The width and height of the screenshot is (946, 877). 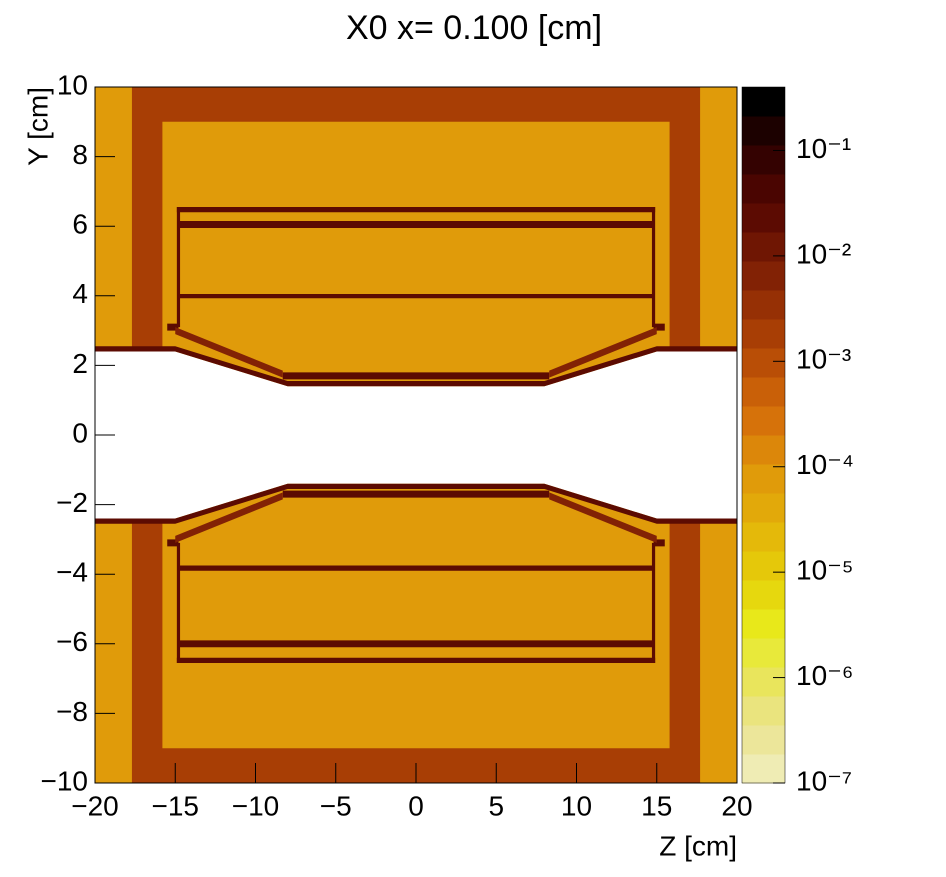 I want to click on y-tick-label: 2, so click(x=80, y=363).